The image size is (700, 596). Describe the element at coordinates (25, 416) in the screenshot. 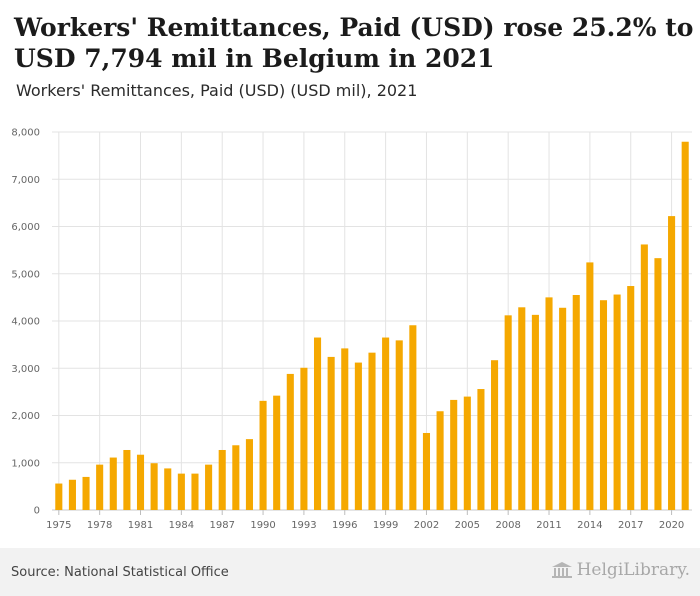

I see `y-tick-label: 2,000` at that location.